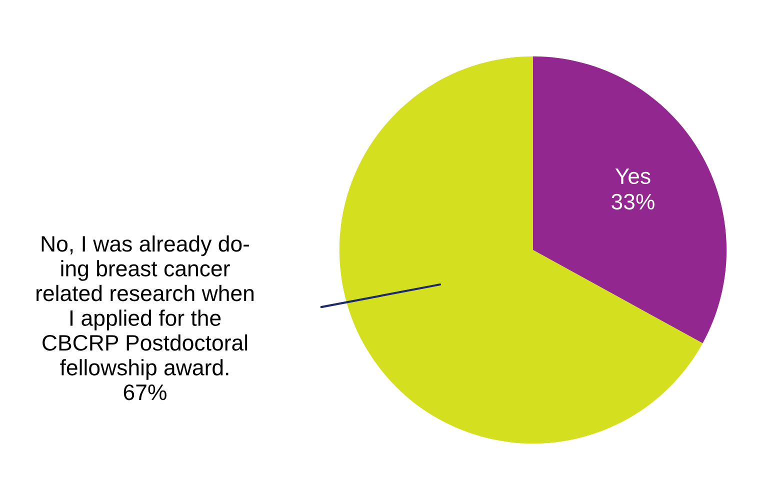  What do you see at coordinates (632, 176) in the screenshot?
I see `slice-label: Yes` at bounding box center [632, 176].